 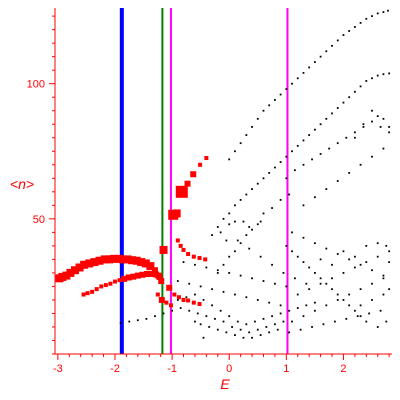 What do you see at coordinates (172, 369) in the screenshot?
I see `x-tick-label: -1` at bounding box center [172, 369].